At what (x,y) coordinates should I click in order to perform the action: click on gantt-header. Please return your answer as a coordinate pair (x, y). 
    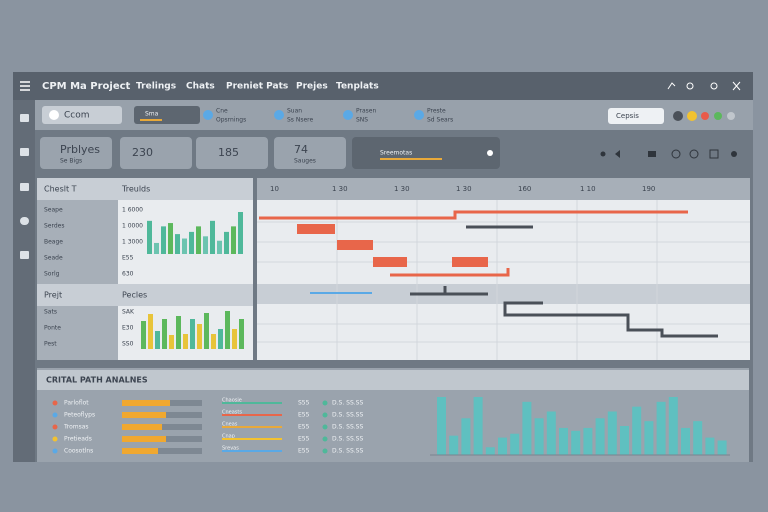
    Looking at the image, I should click on (503, 189).